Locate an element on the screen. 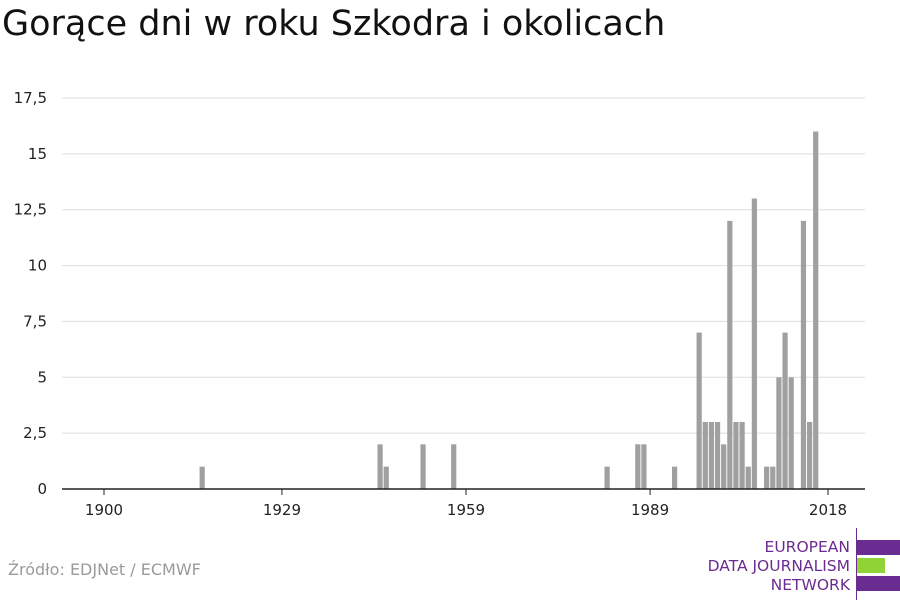  bar-1999 is located at coordinates (711, 455).